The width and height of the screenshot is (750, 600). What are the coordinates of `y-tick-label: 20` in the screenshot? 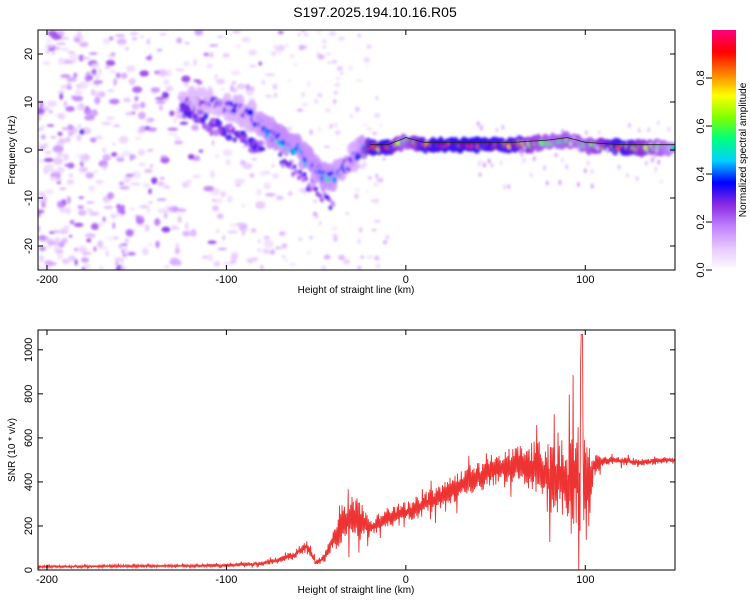 It's located at (29, 54).